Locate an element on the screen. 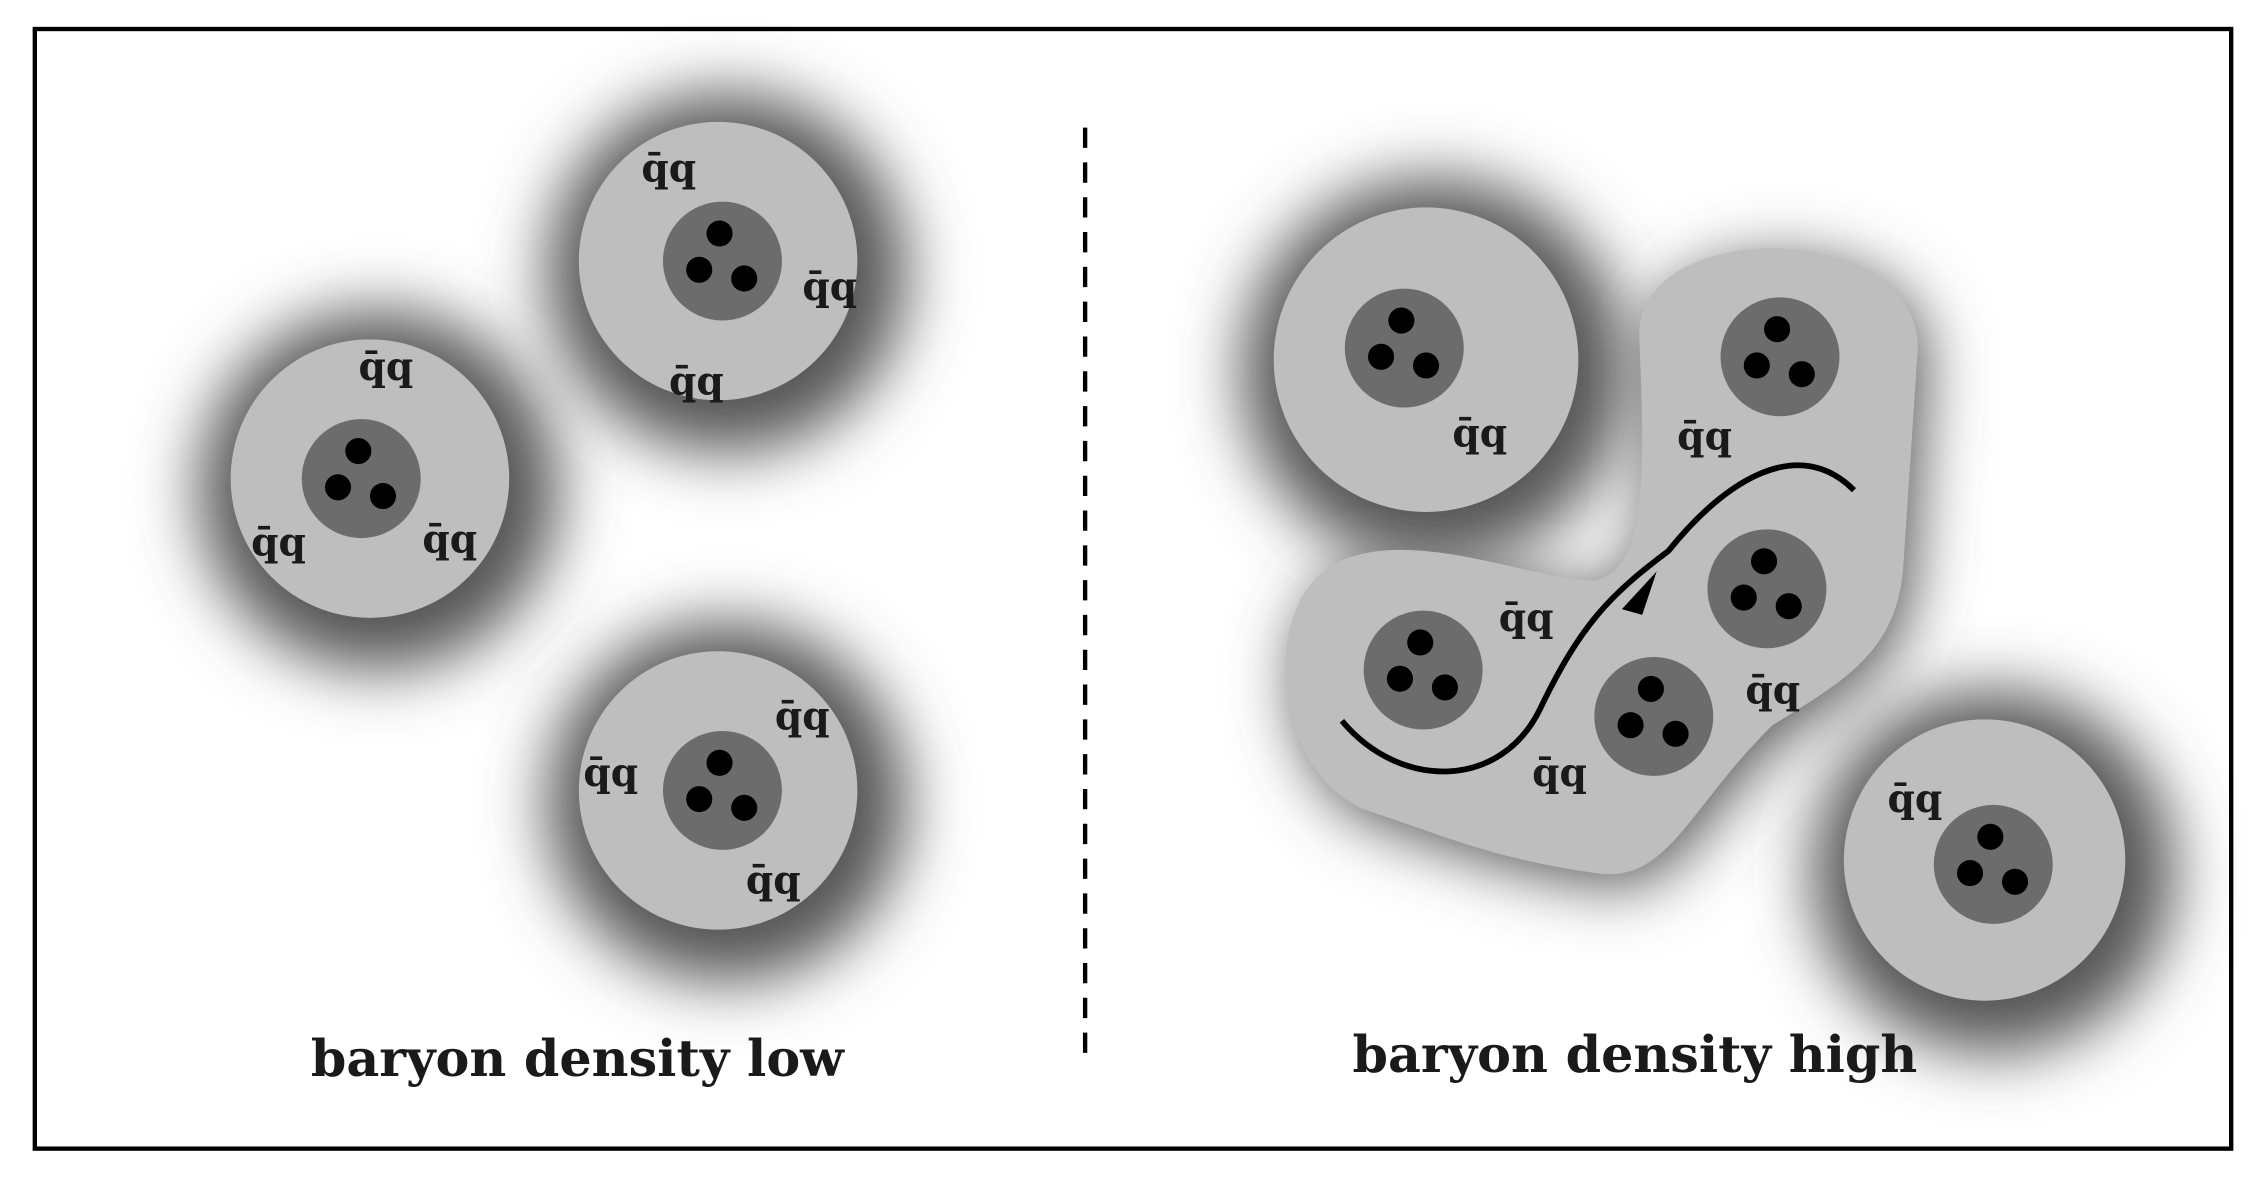  path-arrow is located at coordinates (1598, 618).